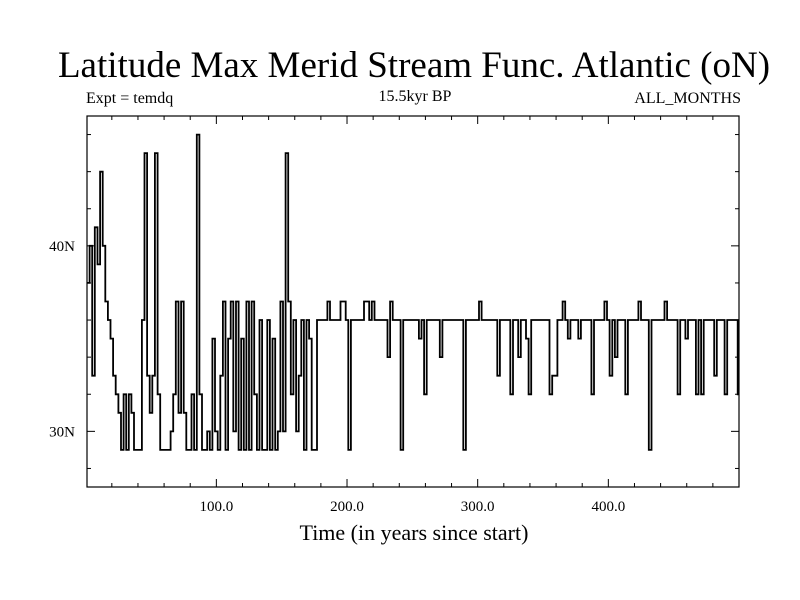 The image size is (800, 600). What do you see at coordinates (414, 532) in the screenshot?
I see `x-axis-label: Time (in years since start)` at bounding box center [414, 532].